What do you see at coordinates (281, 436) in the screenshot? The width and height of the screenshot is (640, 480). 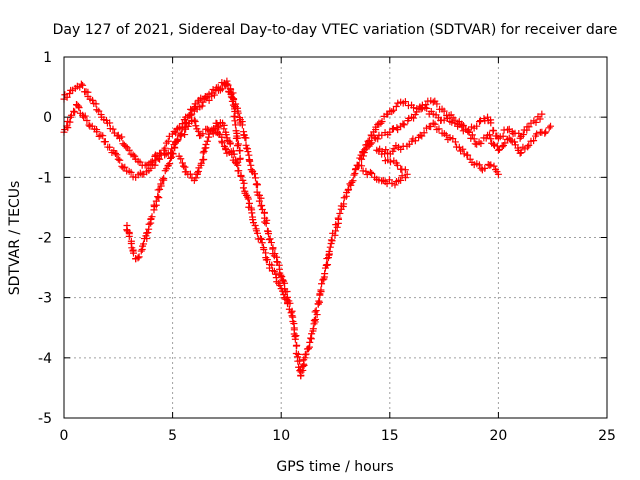 I see `x-tick-label: 10` at bounding box center [281, 436].